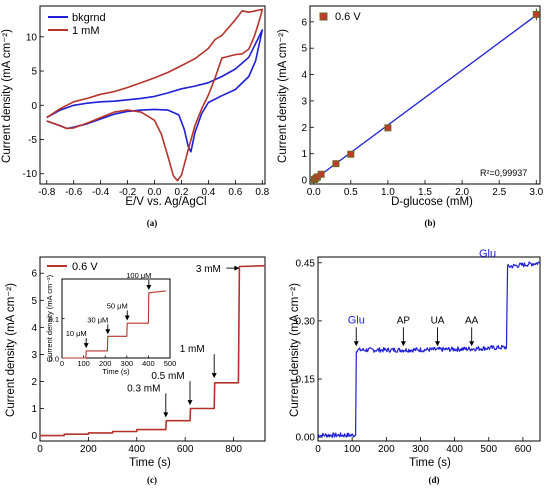  What do you see at coordinates (318, 449) in the screenshot?
I see `panel-d-xtick-label: 0` at bounding box center [318, 449].